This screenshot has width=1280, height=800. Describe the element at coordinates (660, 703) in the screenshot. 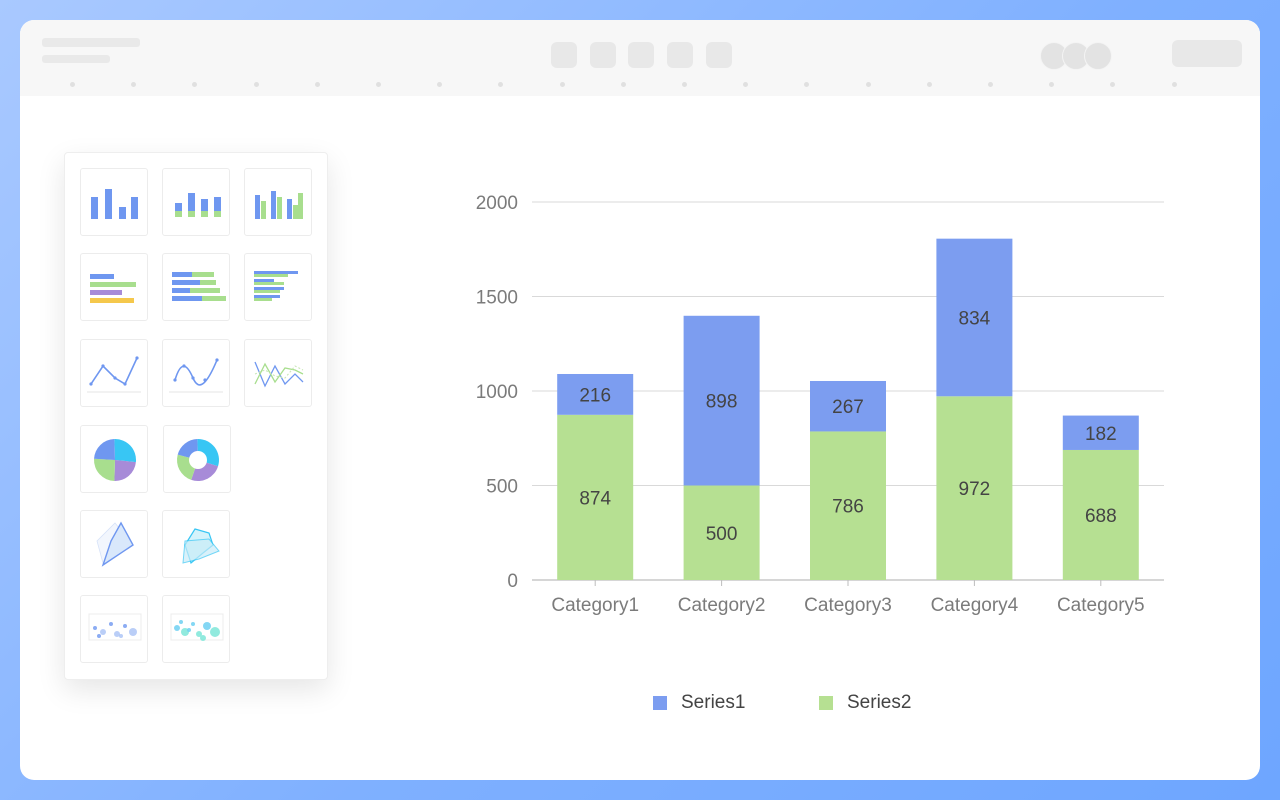

I see `legend-swatch-series1` at that location.